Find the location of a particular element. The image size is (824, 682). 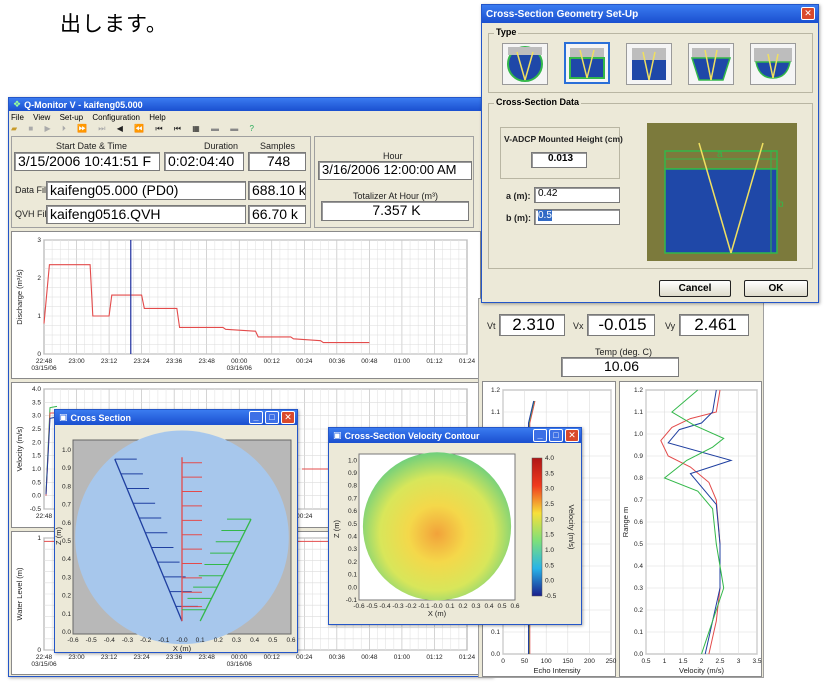

ok-button: OK is located at coordinates (776, 288).